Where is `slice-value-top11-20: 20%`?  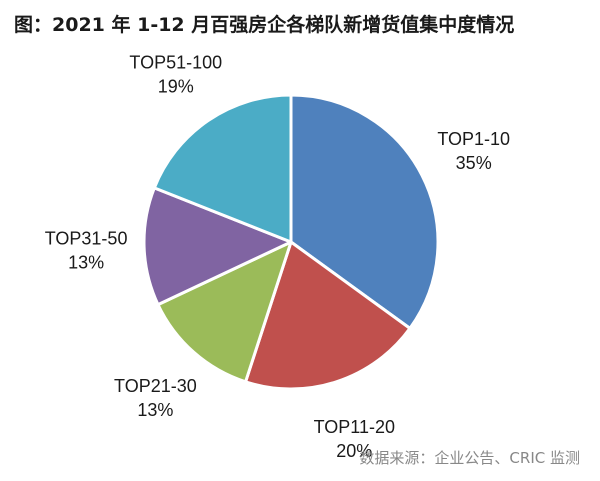 slice-value-top11-20: 20% is located at coordinates (354, 451).